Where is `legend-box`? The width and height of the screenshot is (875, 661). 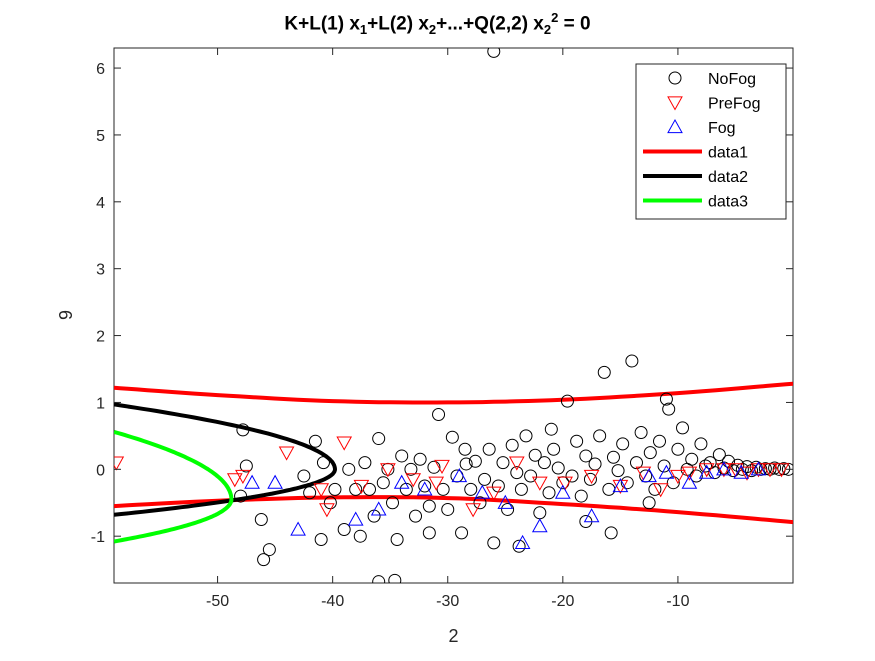 legend-box is located at coordinates (711, 141).